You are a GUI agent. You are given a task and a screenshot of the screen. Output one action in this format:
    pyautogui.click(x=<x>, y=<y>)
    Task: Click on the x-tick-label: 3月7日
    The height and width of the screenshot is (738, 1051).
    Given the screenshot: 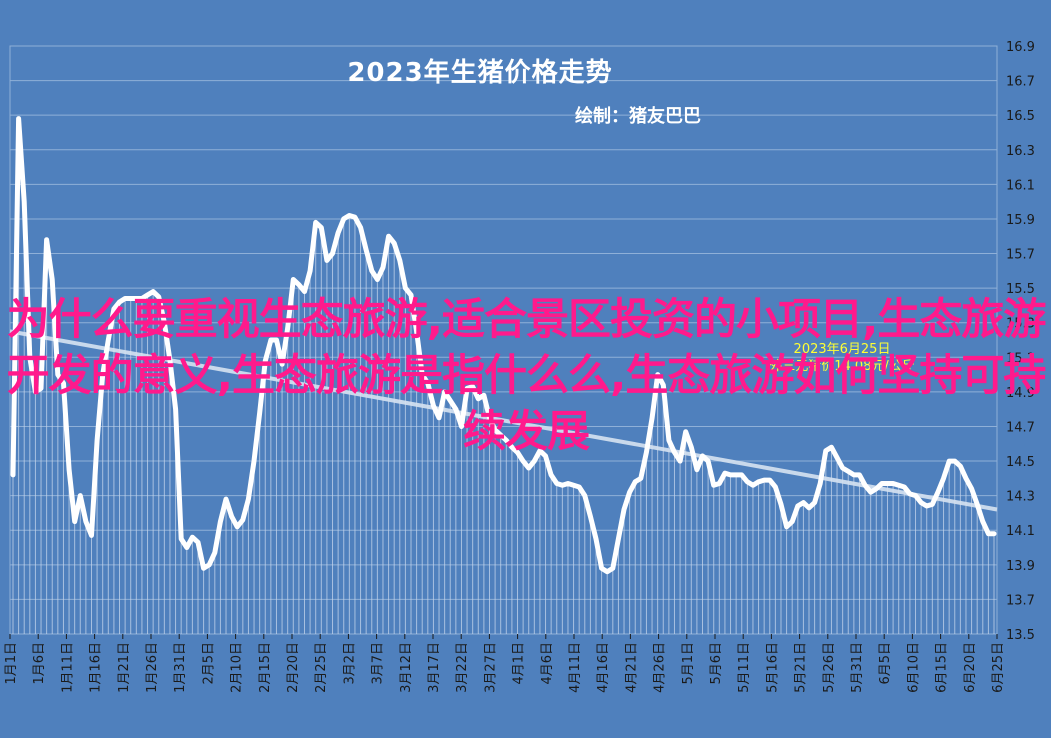 What is the action you would take?
    pyautogui.click(x=378, y=663)
    